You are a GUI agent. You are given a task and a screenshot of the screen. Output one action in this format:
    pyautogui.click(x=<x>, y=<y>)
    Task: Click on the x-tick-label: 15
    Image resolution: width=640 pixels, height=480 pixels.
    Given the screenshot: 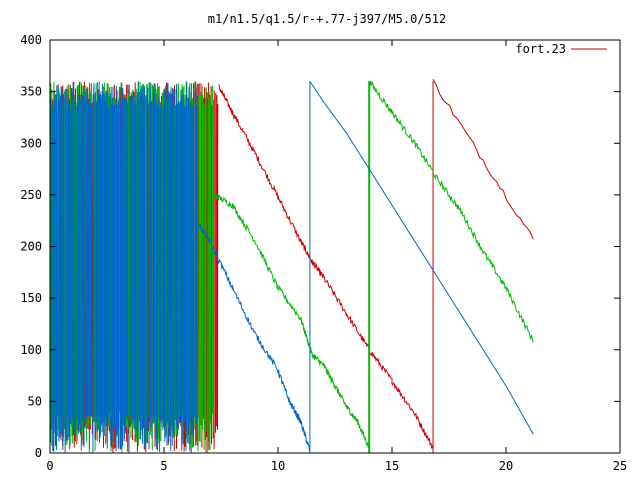 What is the action you would take?
    pyautogui.click(x=392, y=466)
    